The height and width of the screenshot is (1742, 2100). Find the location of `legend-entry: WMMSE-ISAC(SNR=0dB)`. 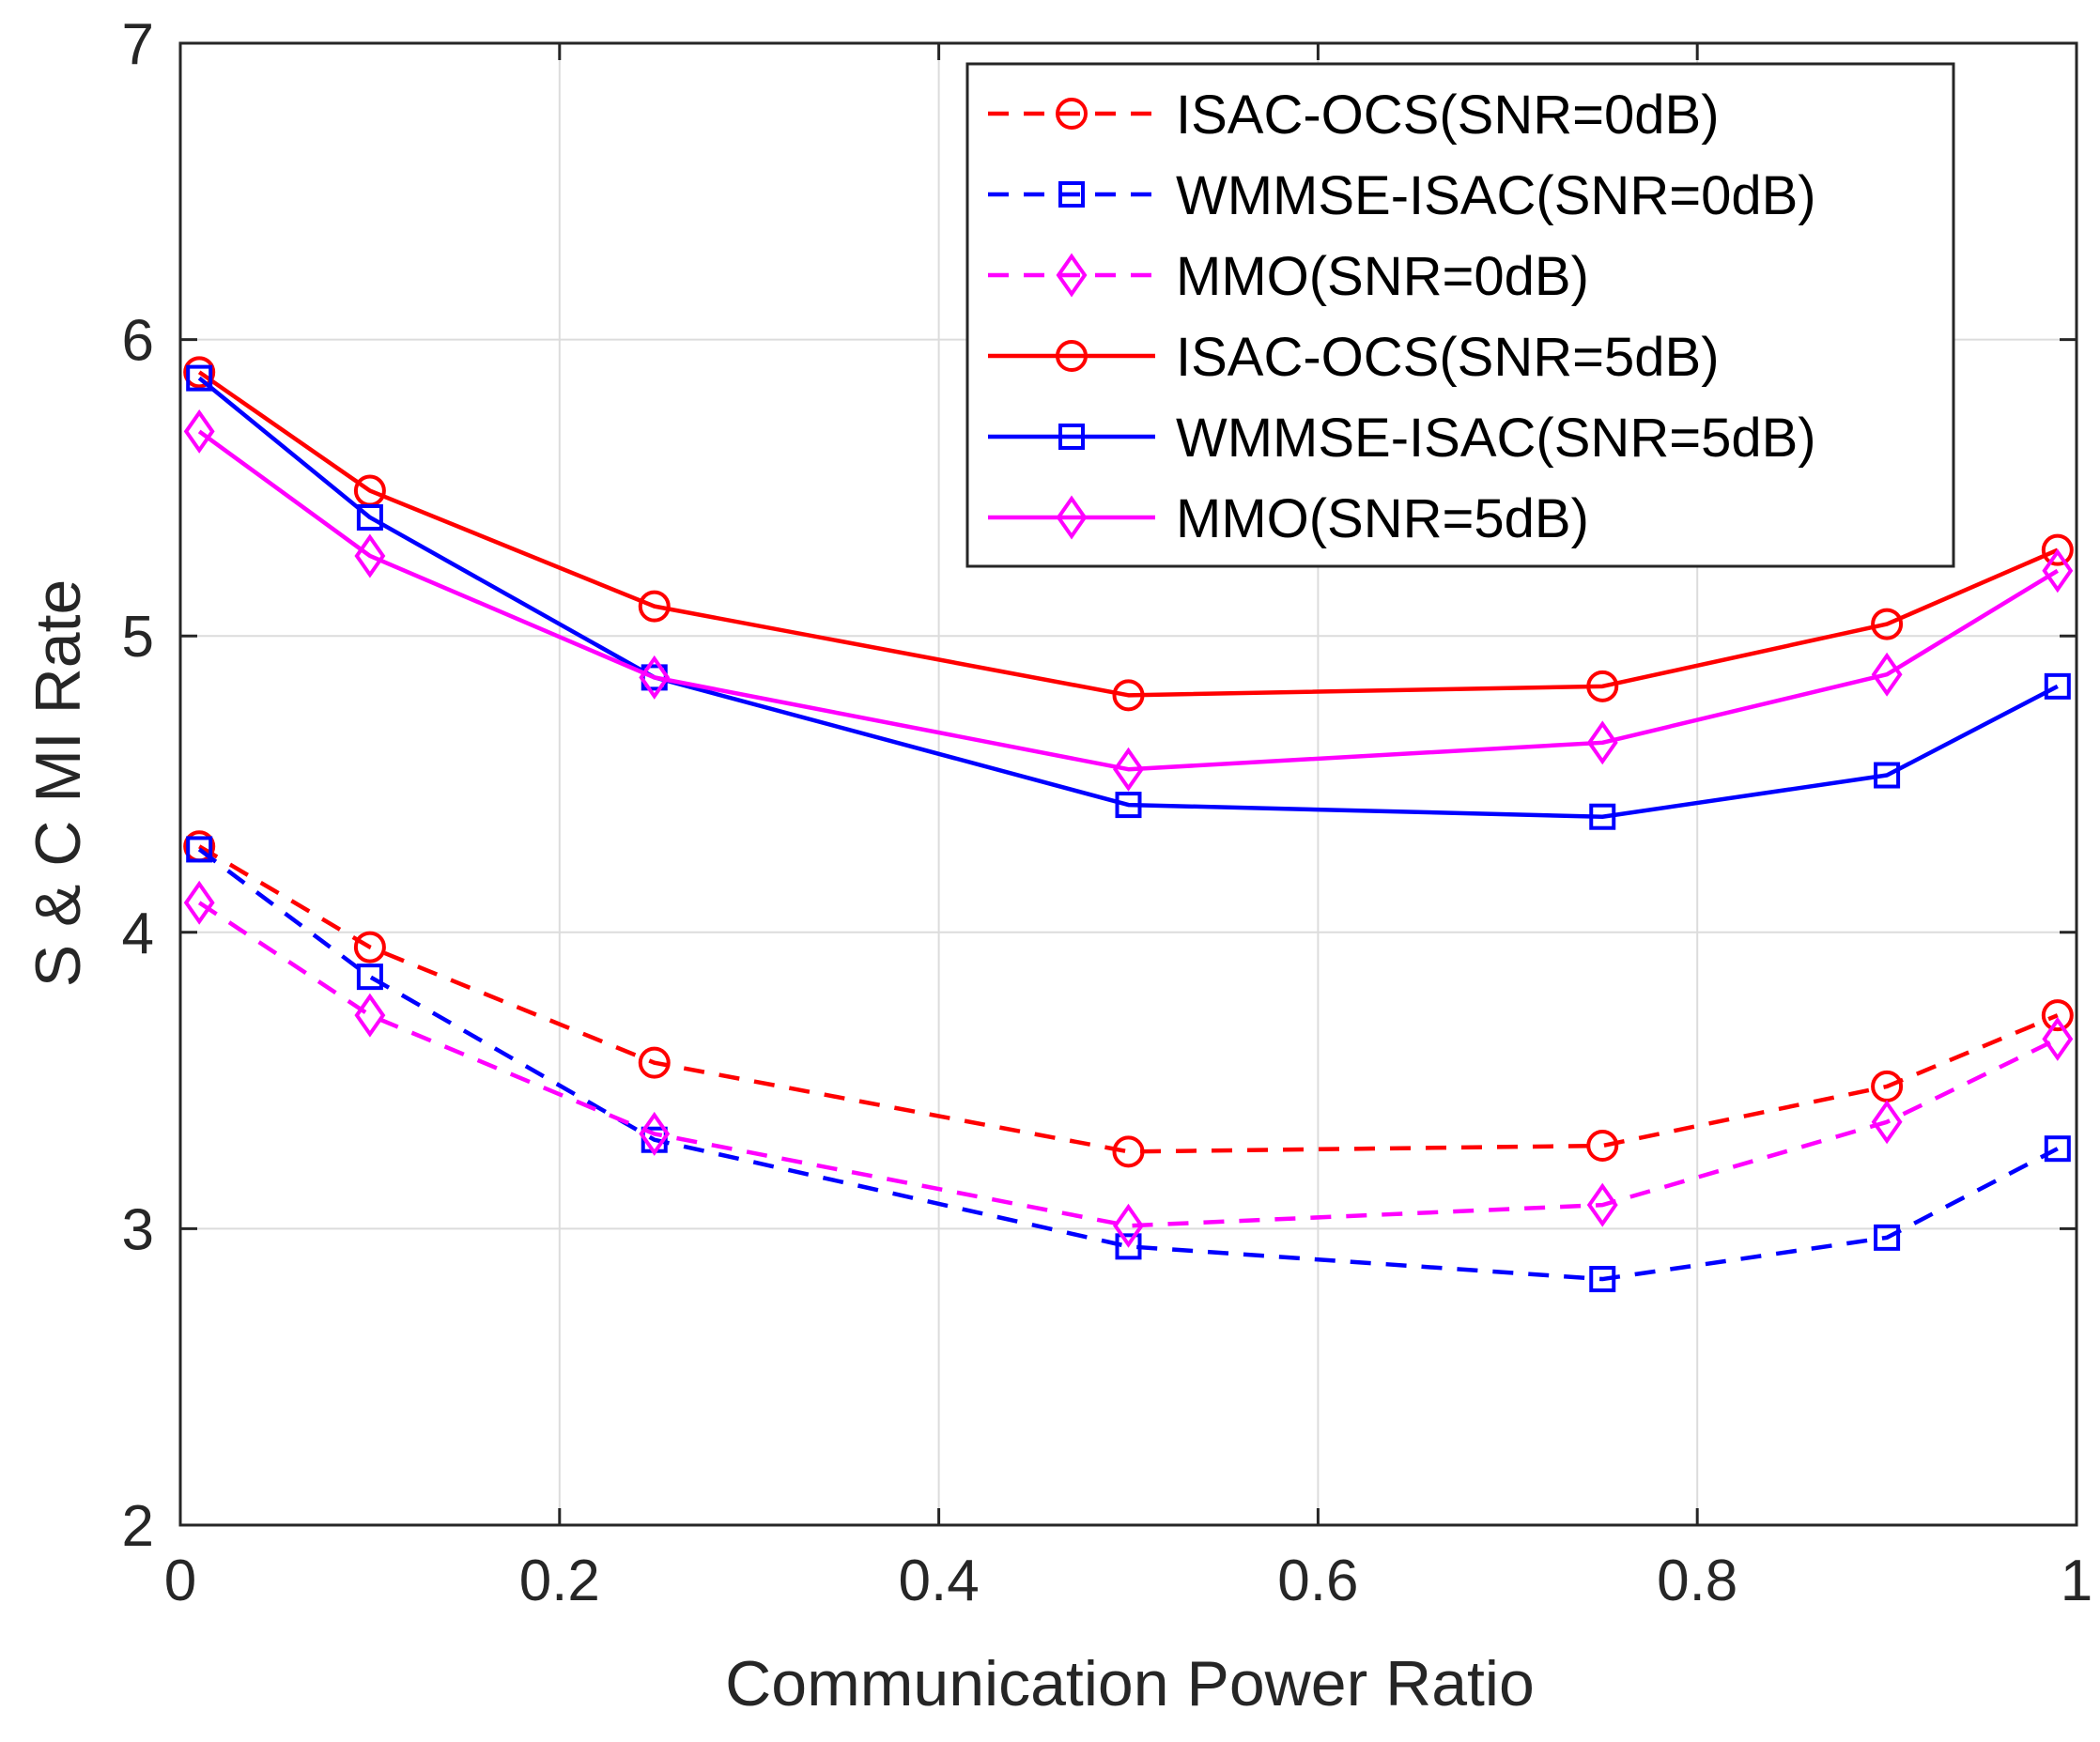

legend-entry: WMMSE-ISAC(SNR=0dB) is located at coordinates (1402, 195).